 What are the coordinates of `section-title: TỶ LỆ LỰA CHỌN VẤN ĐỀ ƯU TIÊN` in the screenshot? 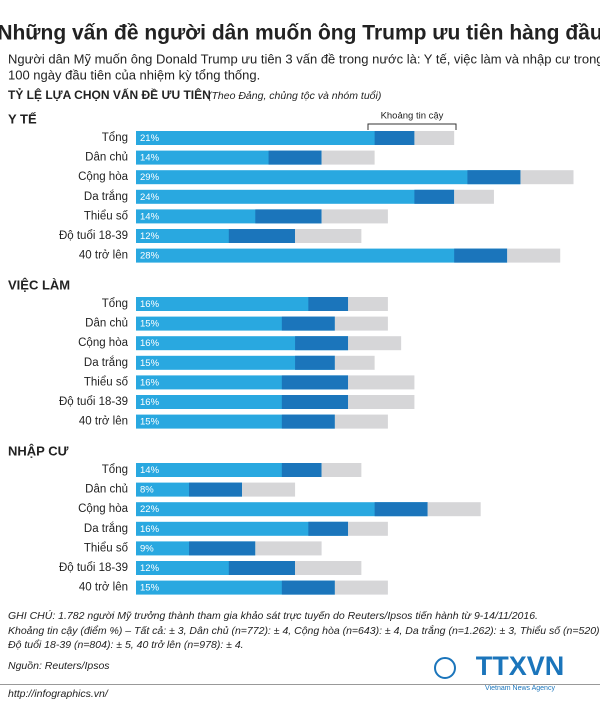 It's located at (109, 94).